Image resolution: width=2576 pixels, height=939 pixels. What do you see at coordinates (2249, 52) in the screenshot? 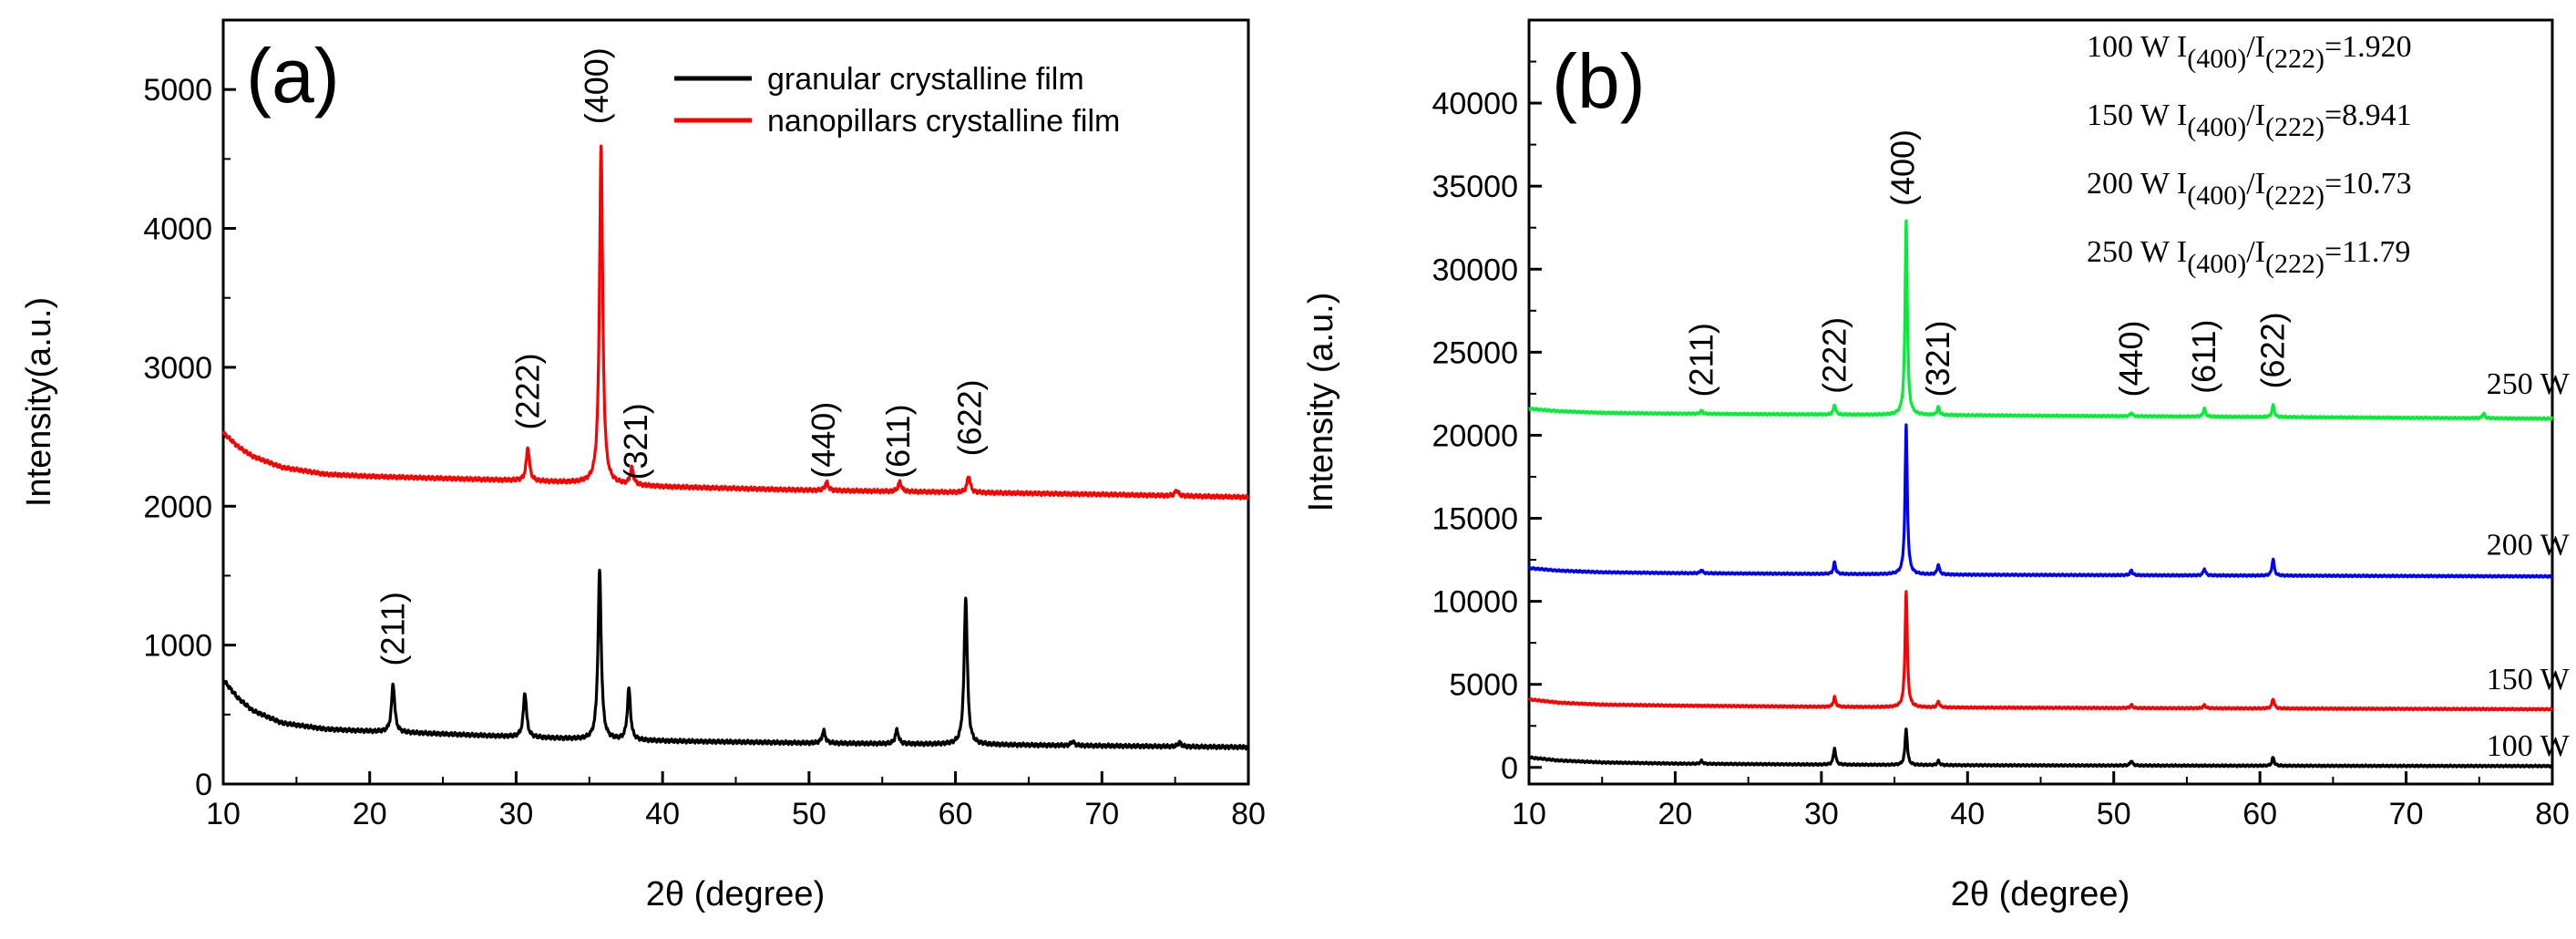
I see `ratio-row: 100 W I(400)/I(222)=1.920` at bounding box center [2249, 52].